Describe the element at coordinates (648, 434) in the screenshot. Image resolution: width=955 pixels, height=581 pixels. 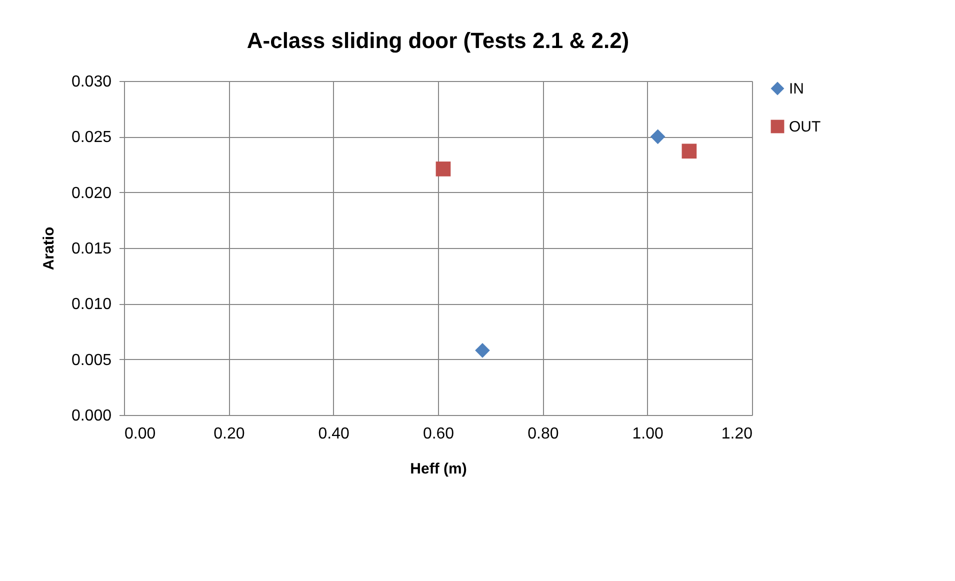
I see `x-tick-label: 1.00` at that location.